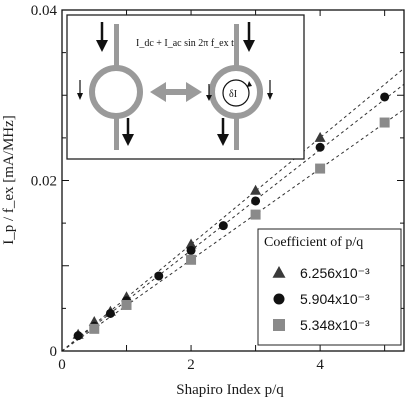  Describe the element at coordinates (54, 352) in the screenshot. I see `y-tick-label: 0` at that location.